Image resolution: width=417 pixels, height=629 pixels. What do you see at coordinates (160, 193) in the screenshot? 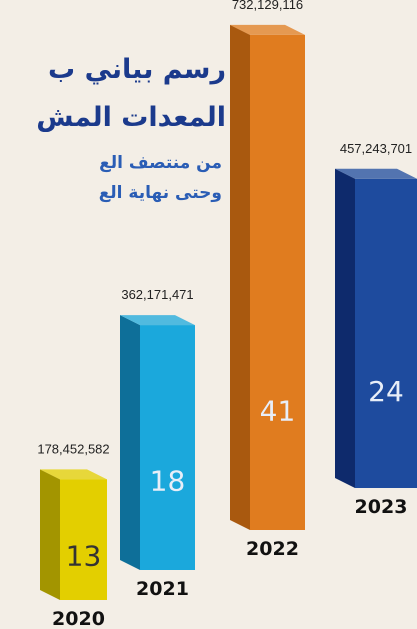
I see `subtitle: وحتى نهاية الع` at bounding box center [160, 193].